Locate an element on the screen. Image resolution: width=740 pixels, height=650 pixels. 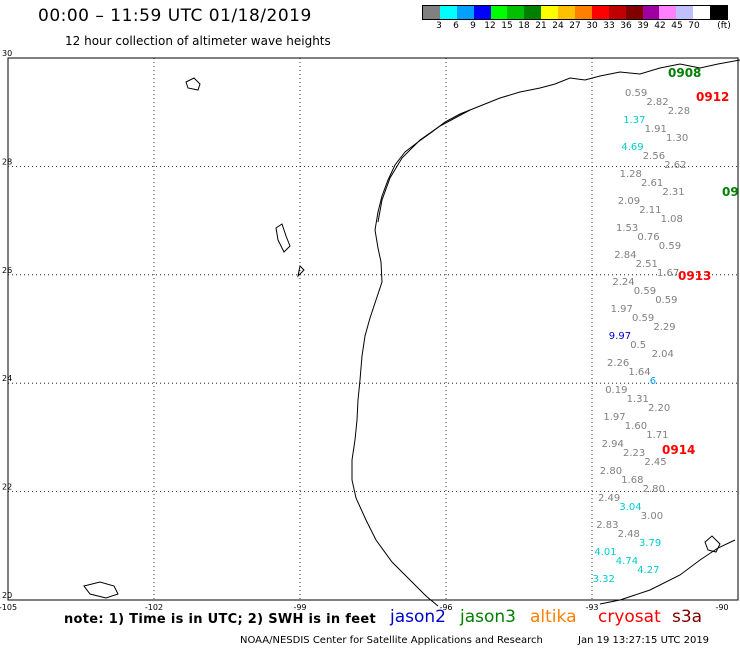
lat-tick-label: 26 is located at coordinates (7, 270).